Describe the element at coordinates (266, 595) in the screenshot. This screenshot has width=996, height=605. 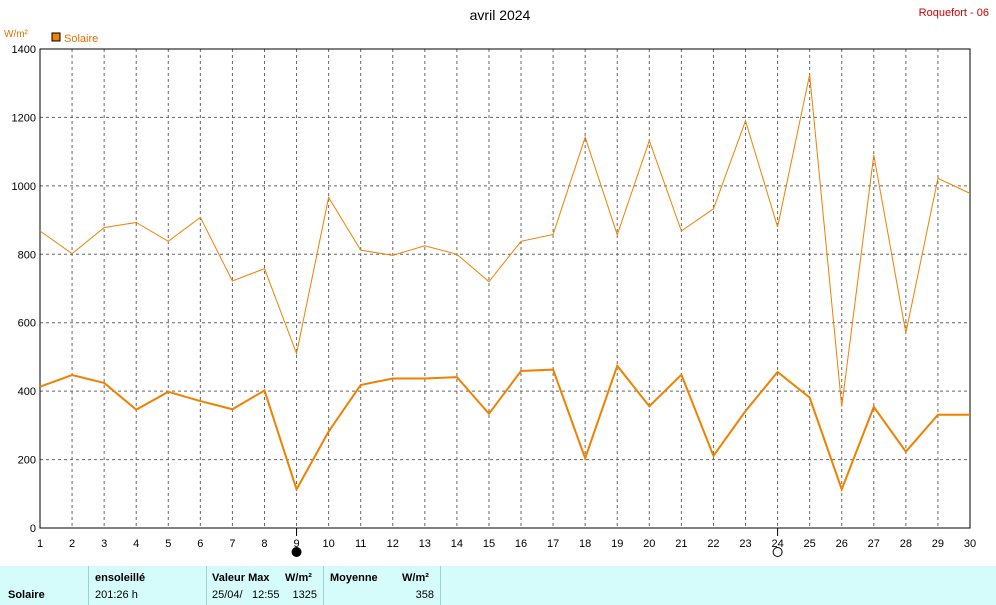
I see `max-time: 12:55` at that location.